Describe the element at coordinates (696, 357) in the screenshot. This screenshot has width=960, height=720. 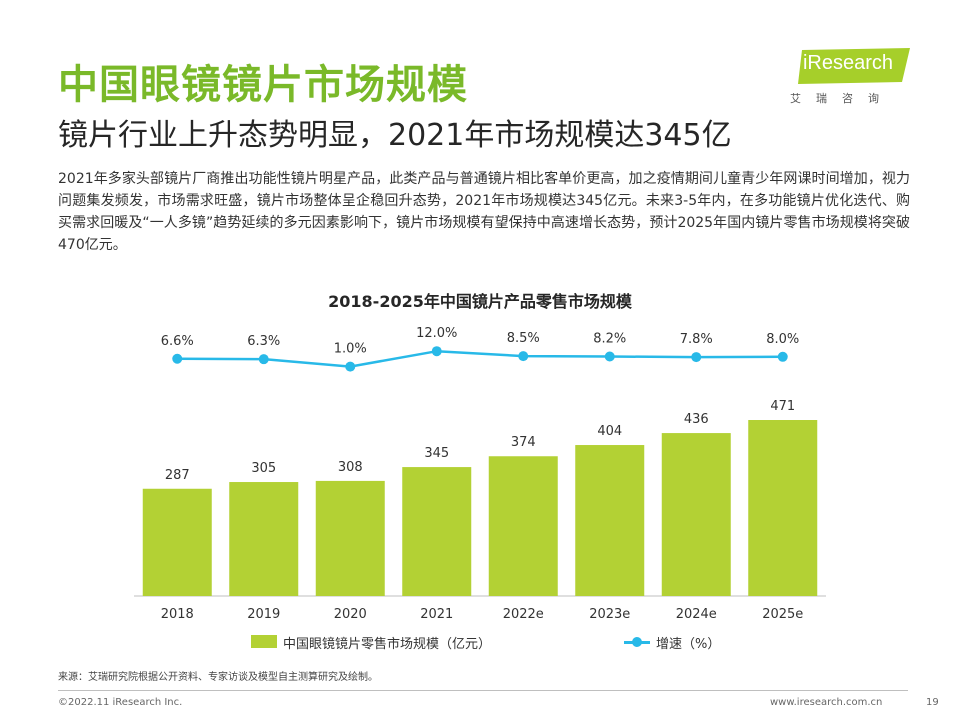
I see `growth-point-2024e` at that location.